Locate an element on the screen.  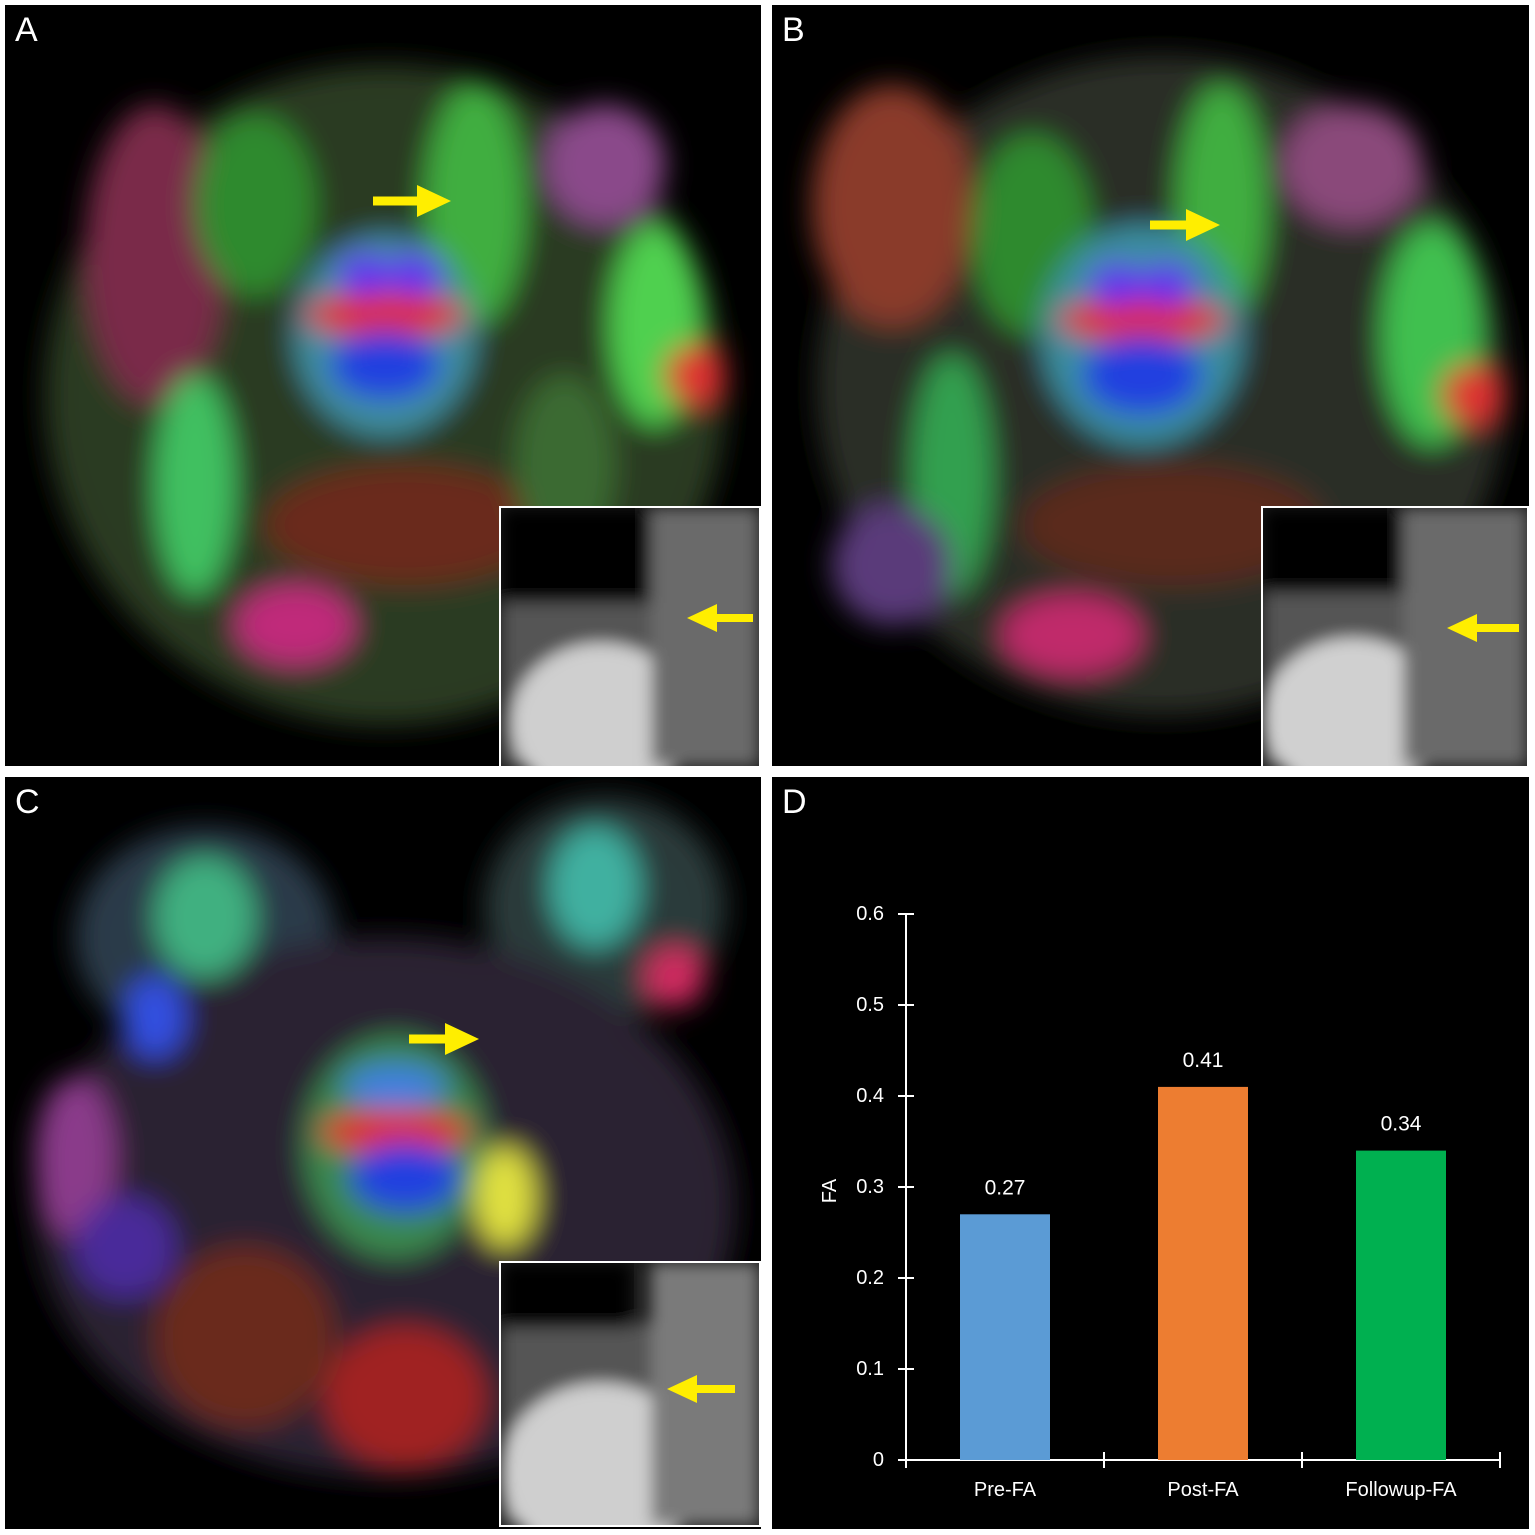
panel-label-c: C is located at coordinates (27, 802).